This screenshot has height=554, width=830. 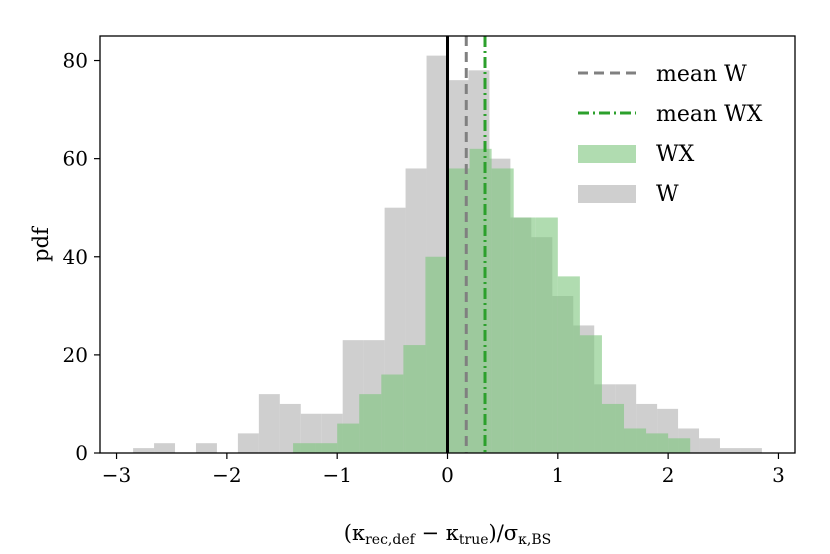 What do you see at coordinates (336, 475) in the screenshot?
I see `x-tick-label: −1` at bounding box center [336, 475].